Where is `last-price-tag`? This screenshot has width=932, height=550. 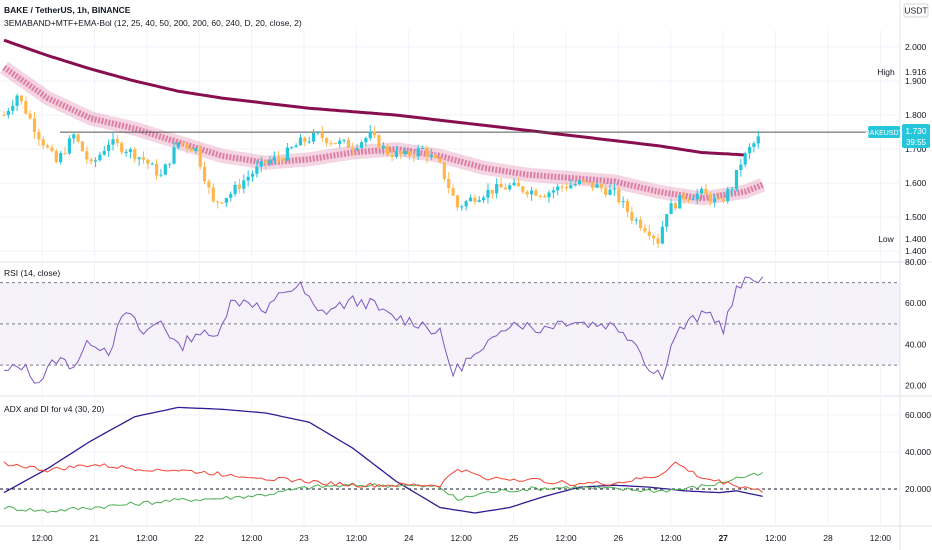 last-price-tag is located at coordinates (916, 136).